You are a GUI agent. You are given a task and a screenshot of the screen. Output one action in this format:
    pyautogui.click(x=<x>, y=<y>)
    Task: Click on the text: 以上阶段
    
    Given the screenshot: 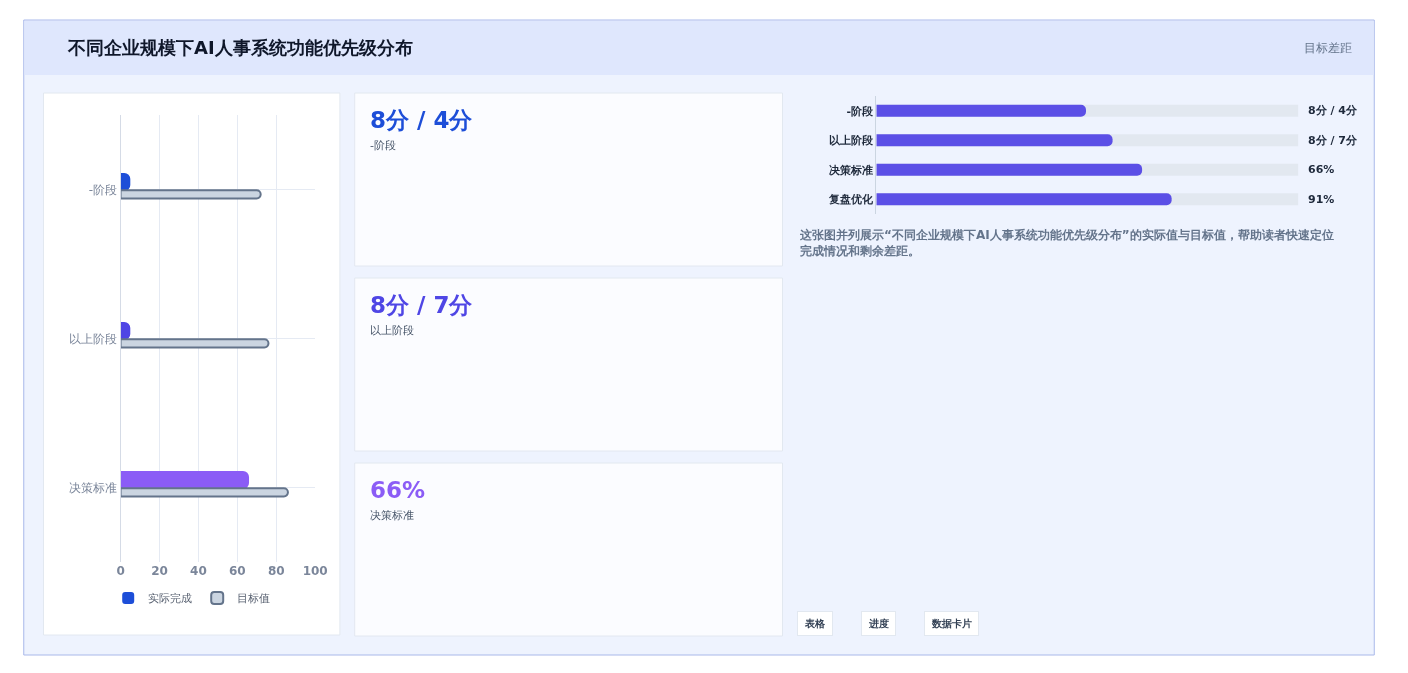 What is the action you would take?
    pyautogui.click(x=392, y=330)
    